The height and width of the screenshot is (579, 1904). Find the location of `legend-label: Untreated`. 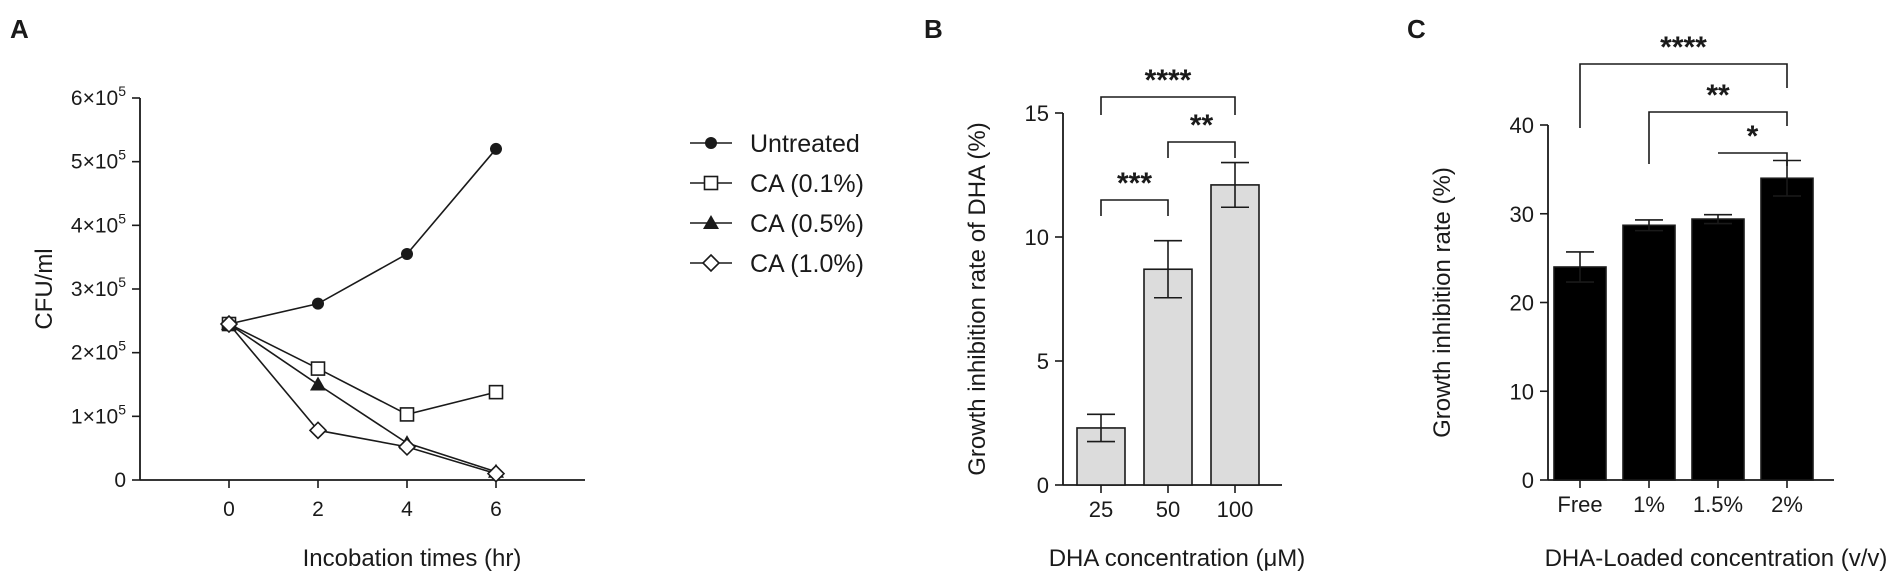

legend-label: Untreated is located at coordinates (805, 144).